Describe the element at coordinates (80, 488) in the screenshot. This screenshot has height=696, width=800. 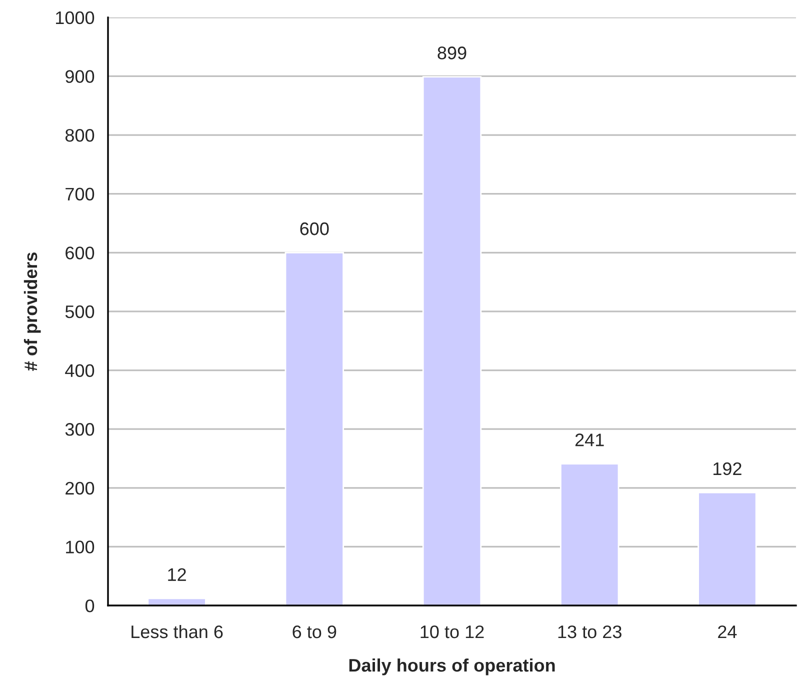
I see `y-tick-label: 200` at that location.